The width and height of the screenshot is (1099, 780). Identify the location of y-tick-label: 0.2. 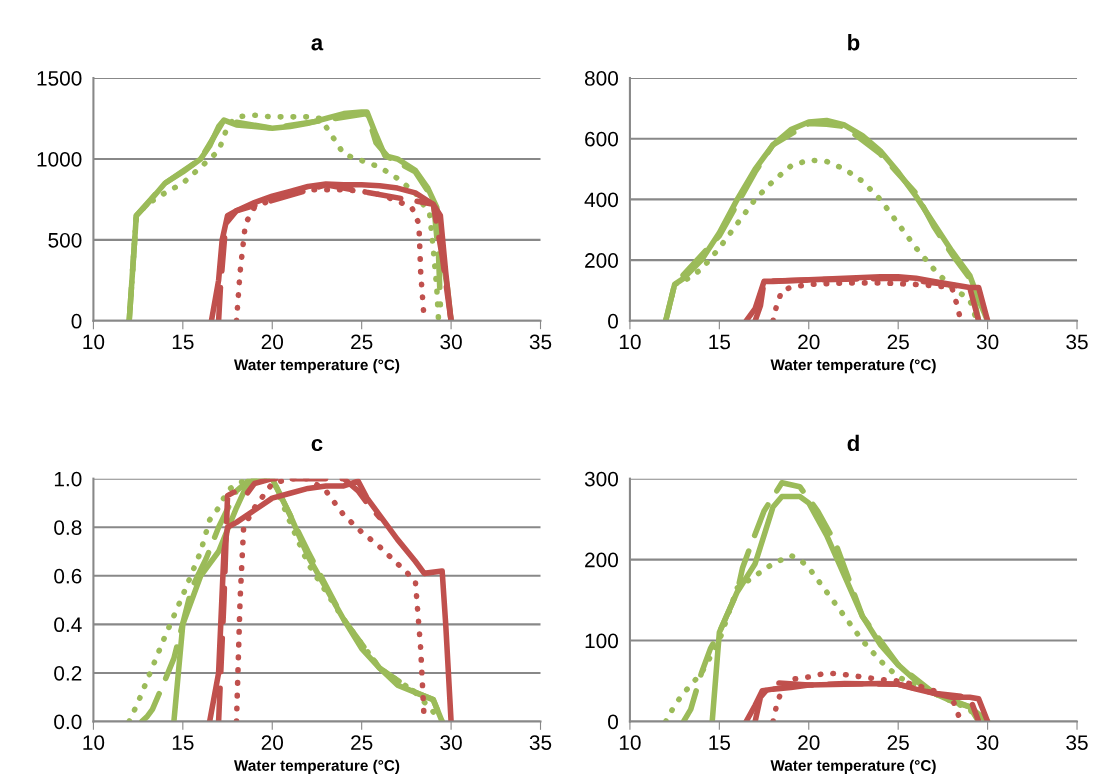
(68, 673).